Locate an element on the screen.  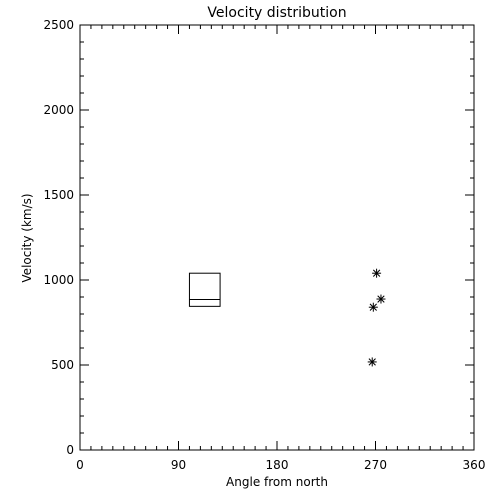
x-tick-label: 0 is located at coordinates (80, 465).